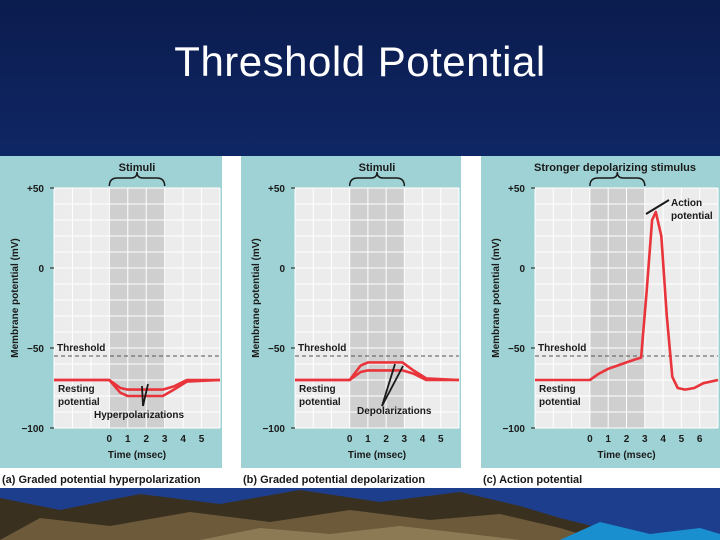  What do you see at coordinates (360, 514) in the screenshot?
I see `mountain-landscape-art` at bounding box center [360, 514].